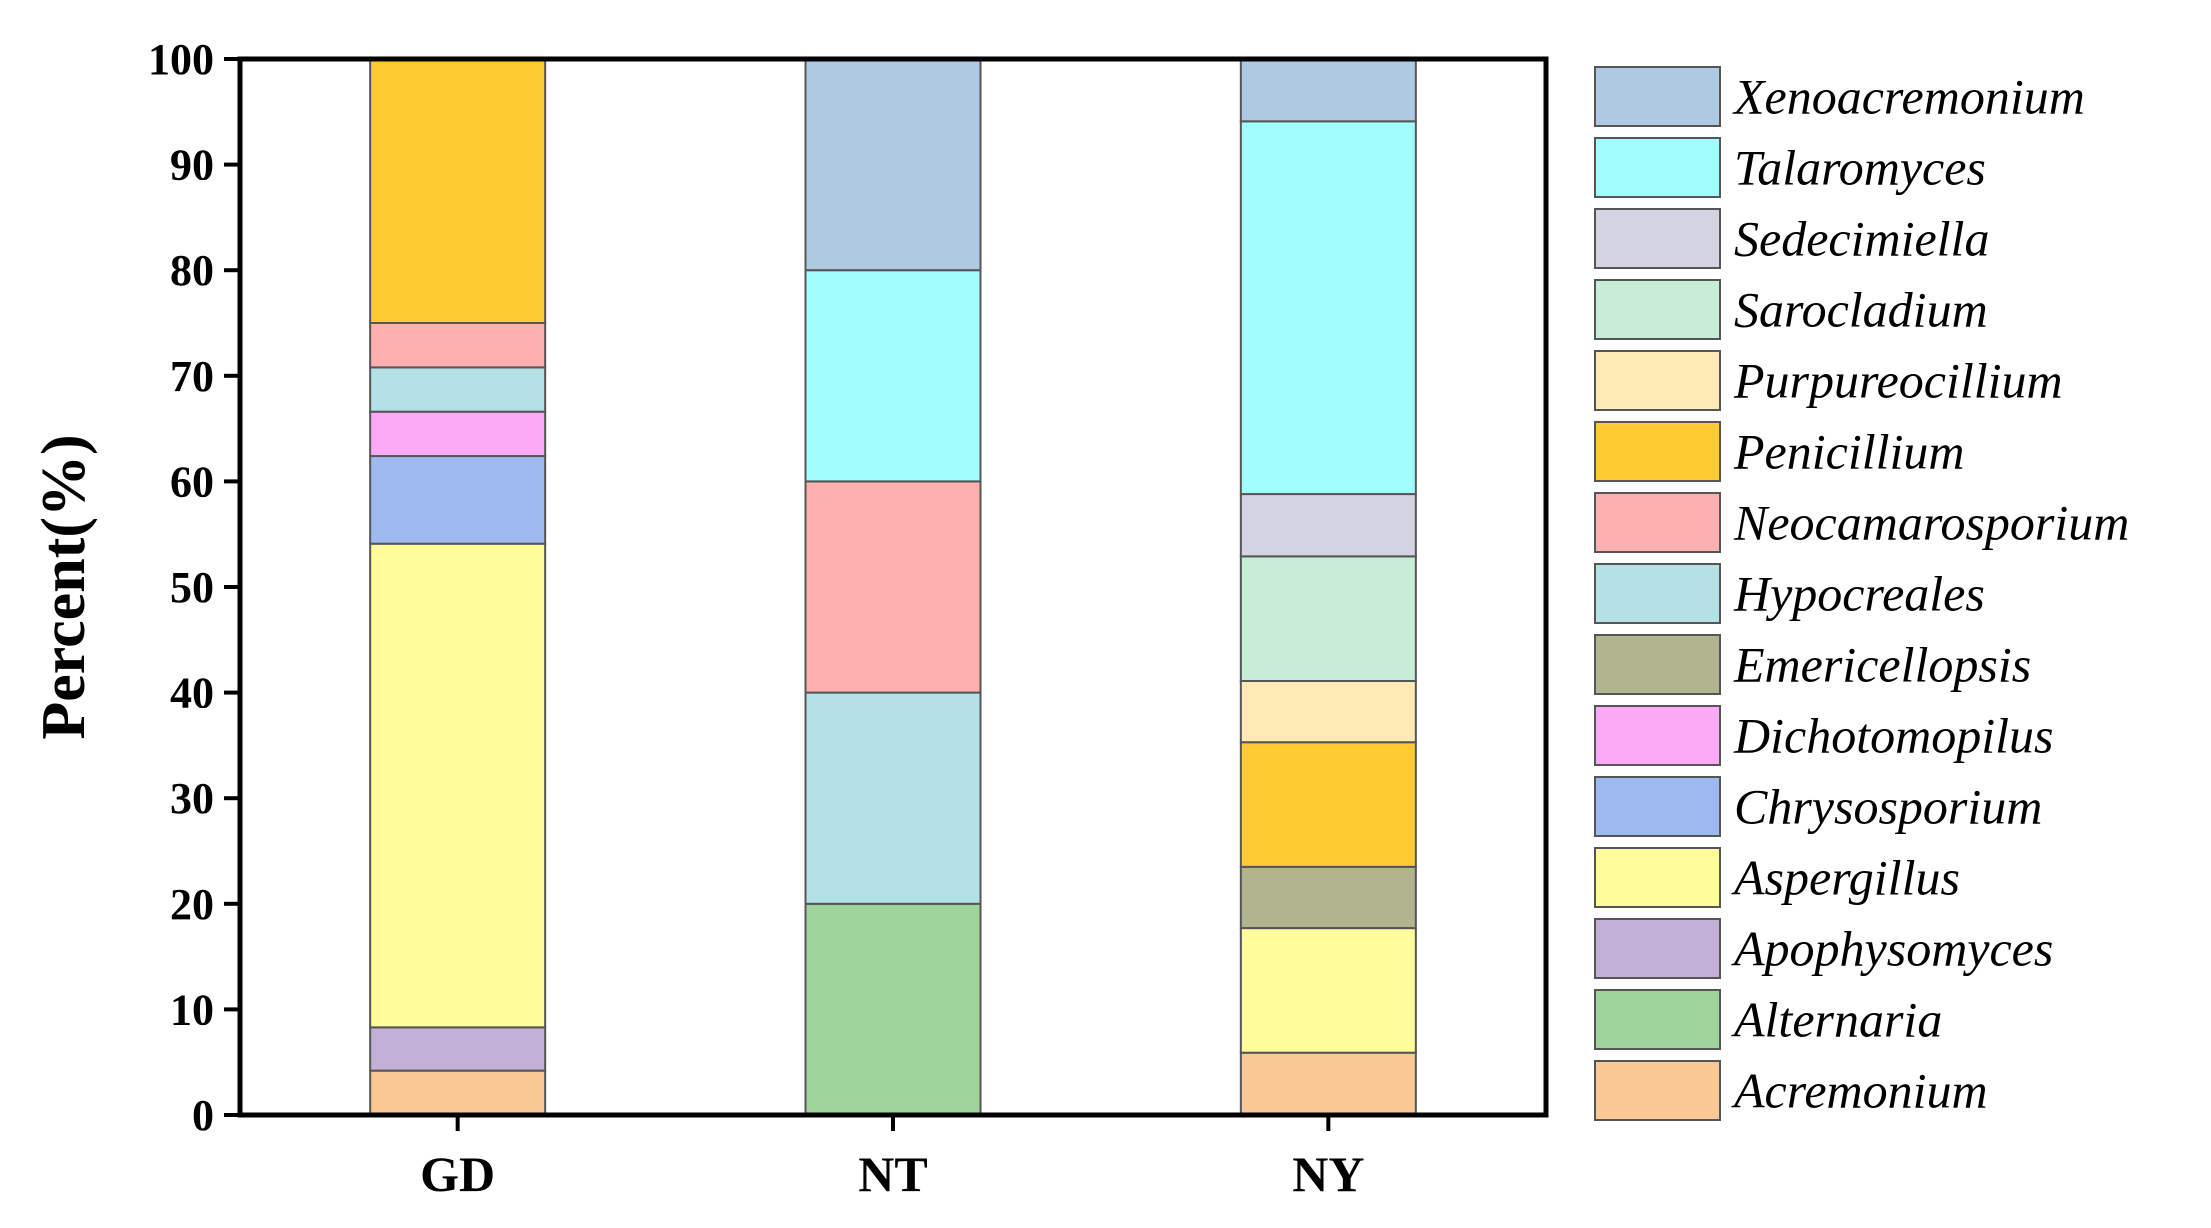  I want to click on bar-segment-nt-alternaria, so click(893, 1009).